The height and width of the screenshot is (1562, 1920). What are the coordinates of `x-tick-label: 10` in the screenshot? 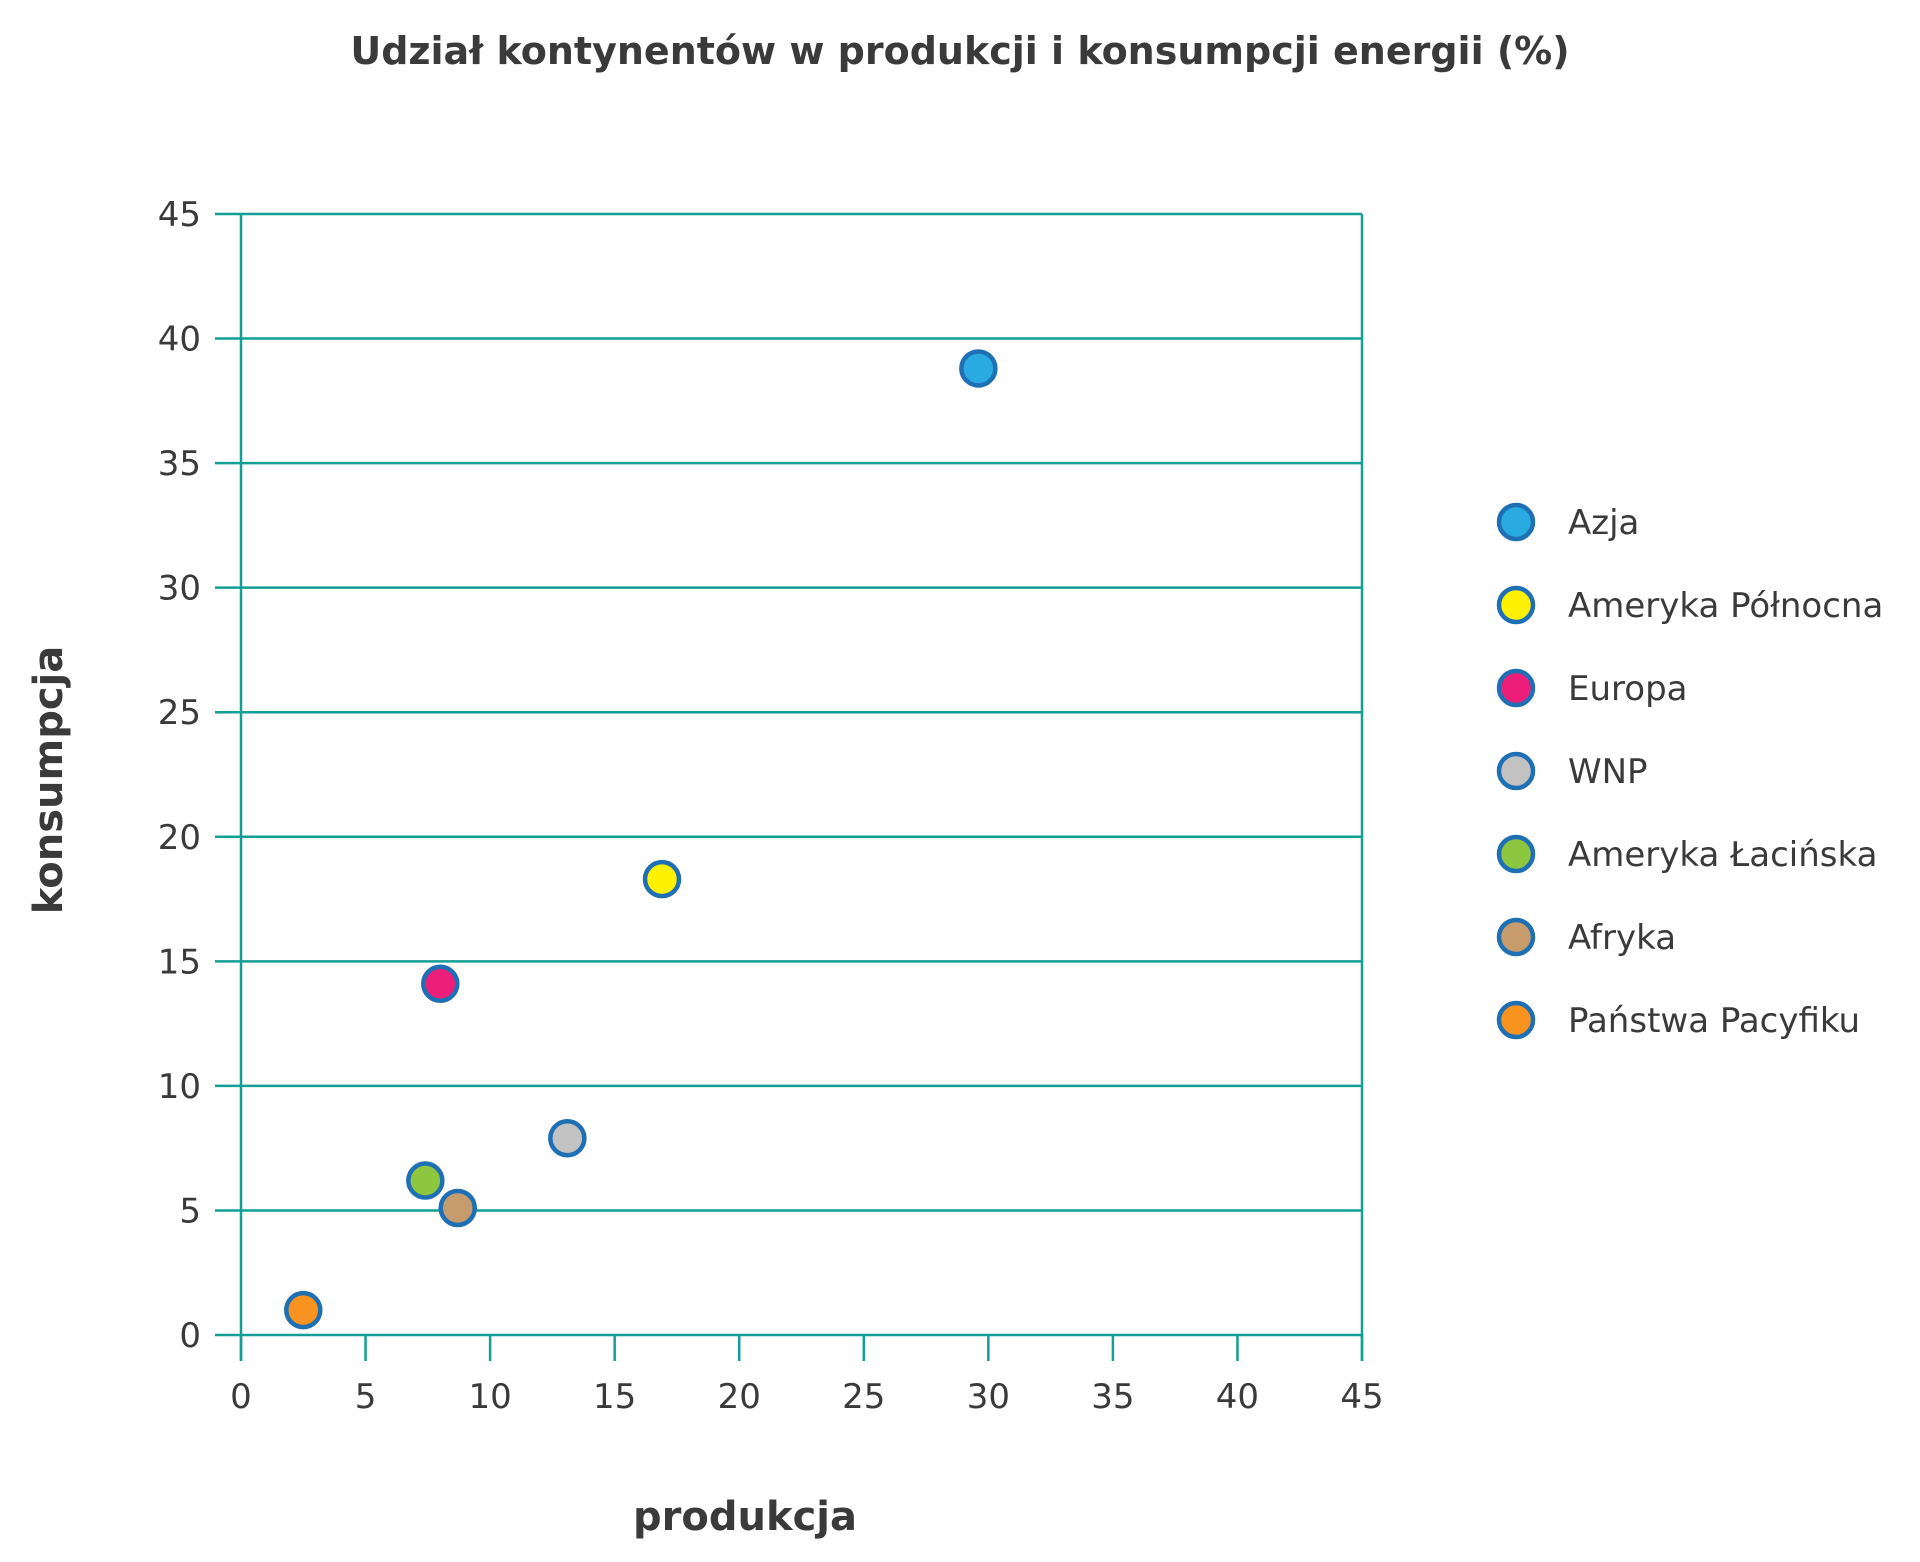 It's located at (489, 1397).